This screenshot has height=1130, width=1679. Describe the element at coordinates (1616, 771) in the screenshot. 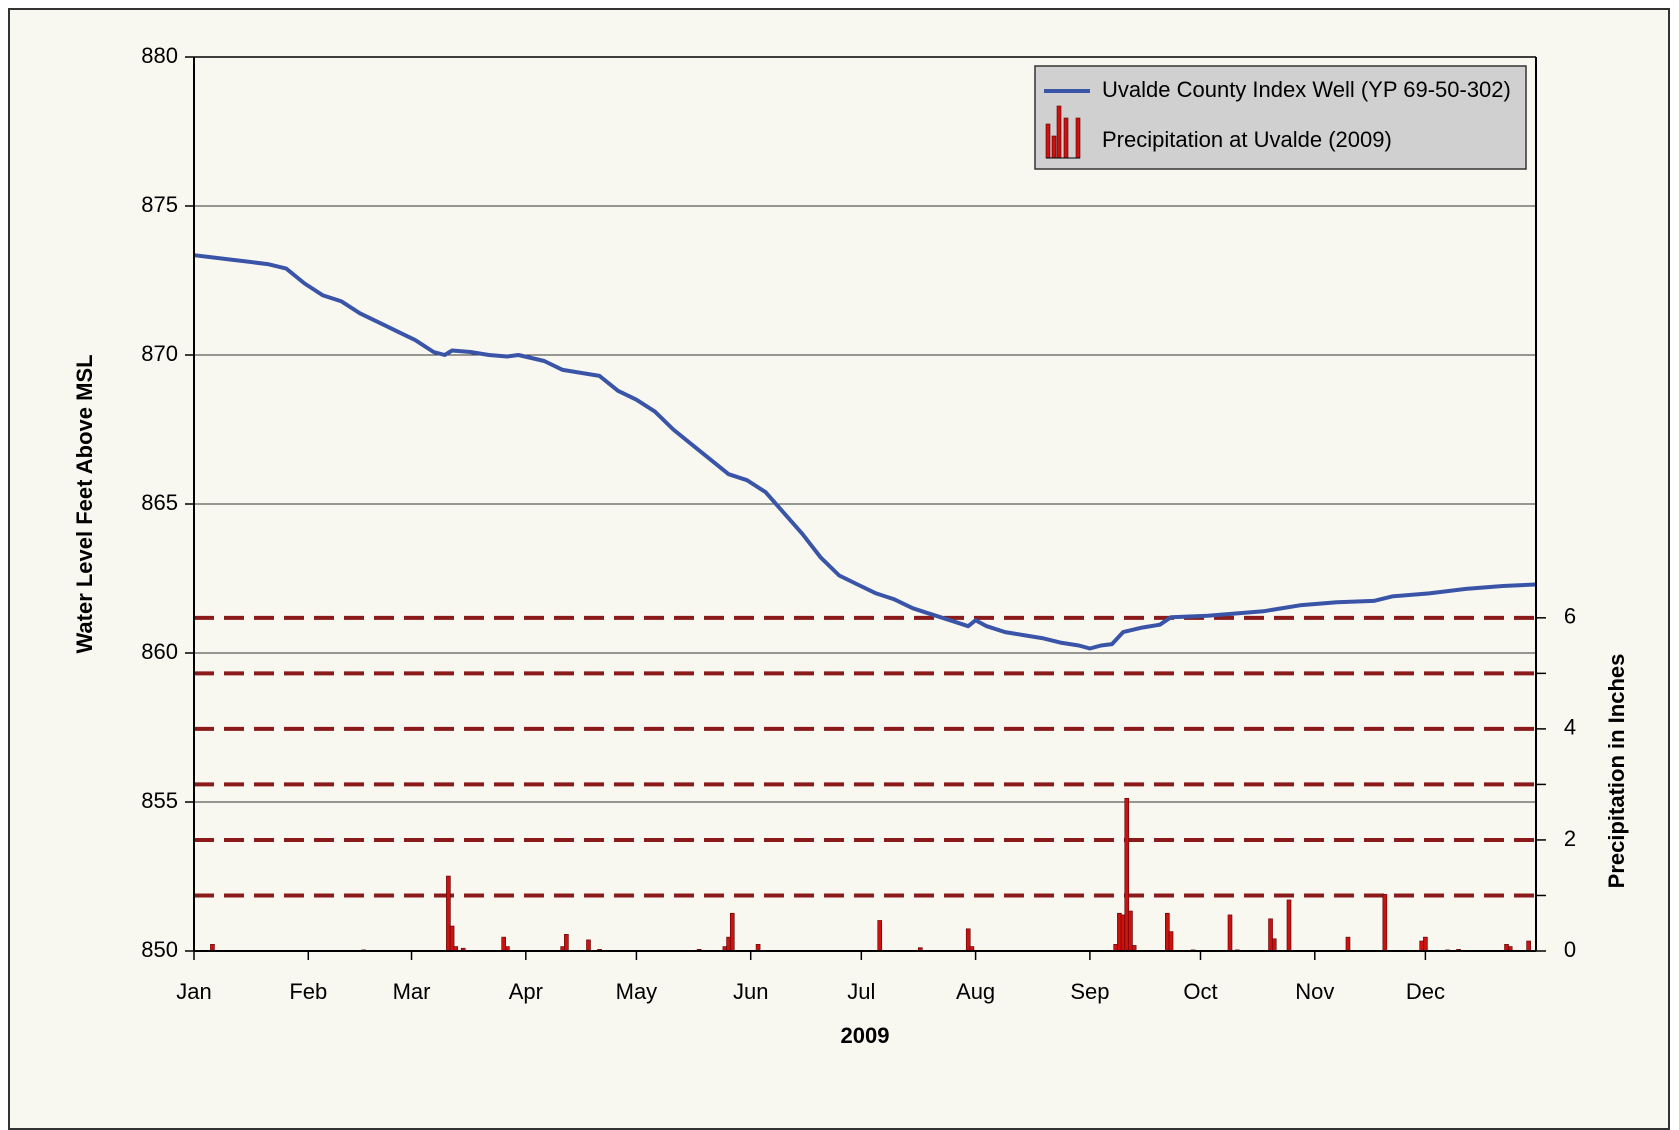

I see `y2-axis-title: Precipitation in Inches` at that location.